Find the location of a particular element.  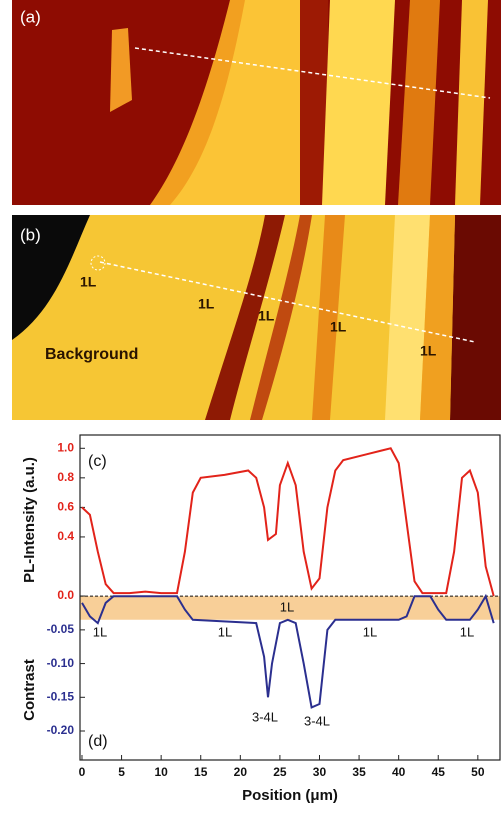

x-tick-label: 30 is located at coordinates (320, 772).